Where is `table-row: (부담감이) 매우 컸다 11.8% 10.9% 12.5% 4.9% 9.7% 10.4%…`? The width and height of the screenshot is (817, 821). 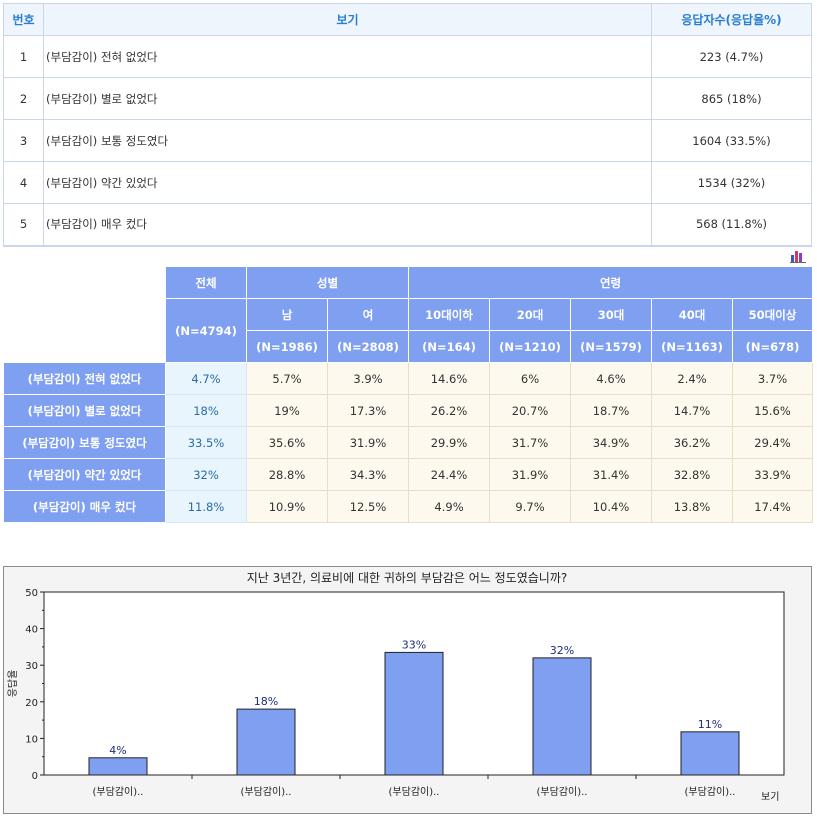 table-row: (부담감이) 매우 컸다 11.8% 10.9% 12.5% 4.9% 9.7% 10.4%… is located at coordinates (408, 506).